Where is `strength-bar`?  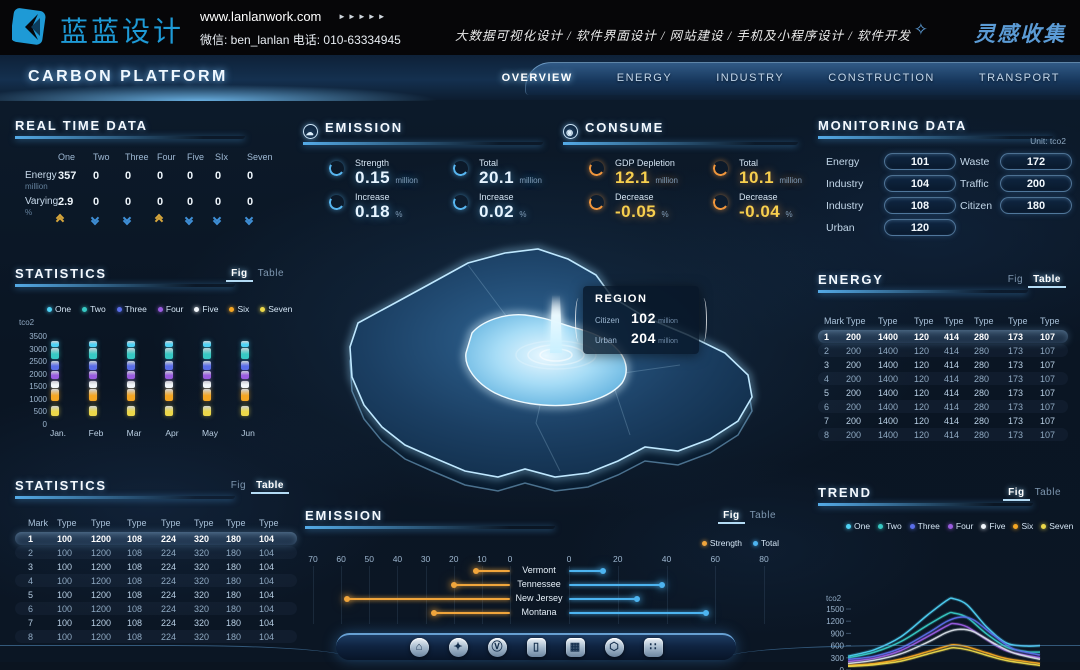
strength-bar is located at coordinates (481, 585).